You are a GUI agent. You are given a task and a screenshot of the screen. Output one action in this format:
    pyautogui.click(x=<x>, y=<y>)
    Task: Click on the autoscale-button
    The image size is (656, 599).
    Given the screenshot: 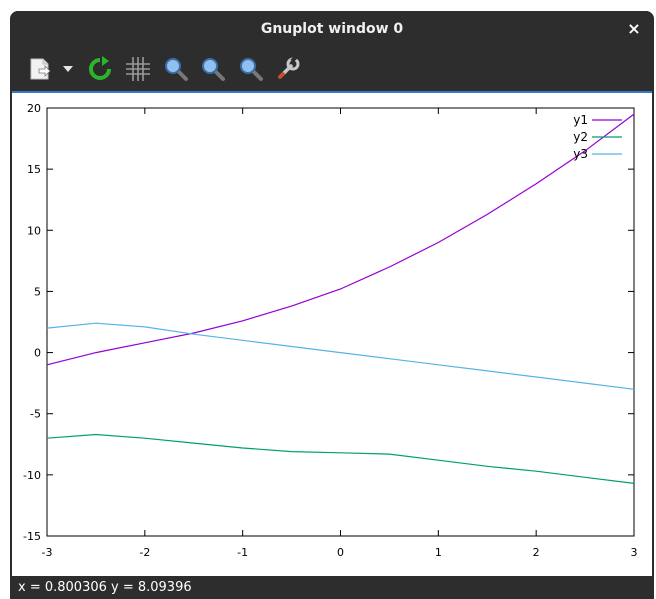 What is the action you would take?
    pyautogui.click(x=251, y=69)
    